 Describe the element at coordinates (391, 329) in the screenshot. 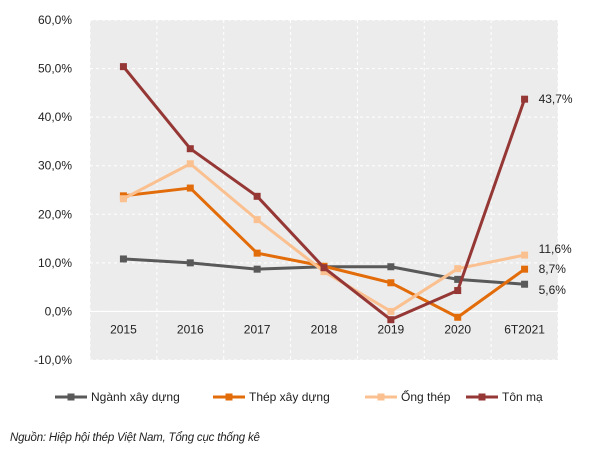

I see `x-tick-label: 2019` at that location.